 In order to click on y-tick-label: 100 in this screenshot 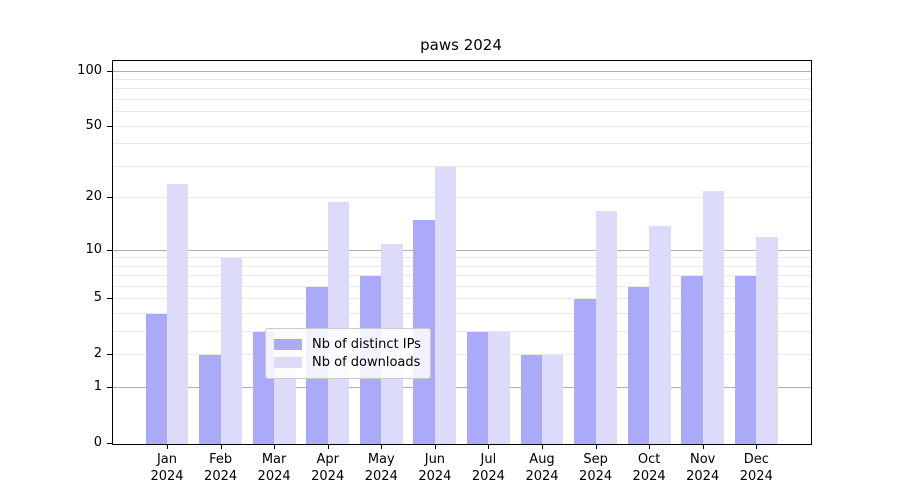, I will do `click(89, 70)`.